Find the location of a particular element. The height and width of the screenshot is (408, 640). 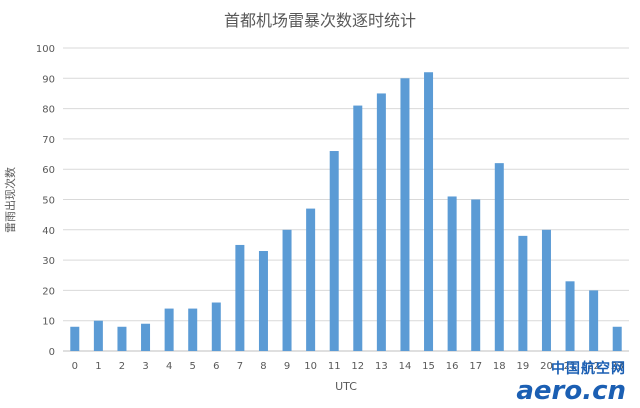

y-tick-label: 50 is located at coordinates (48, 201).